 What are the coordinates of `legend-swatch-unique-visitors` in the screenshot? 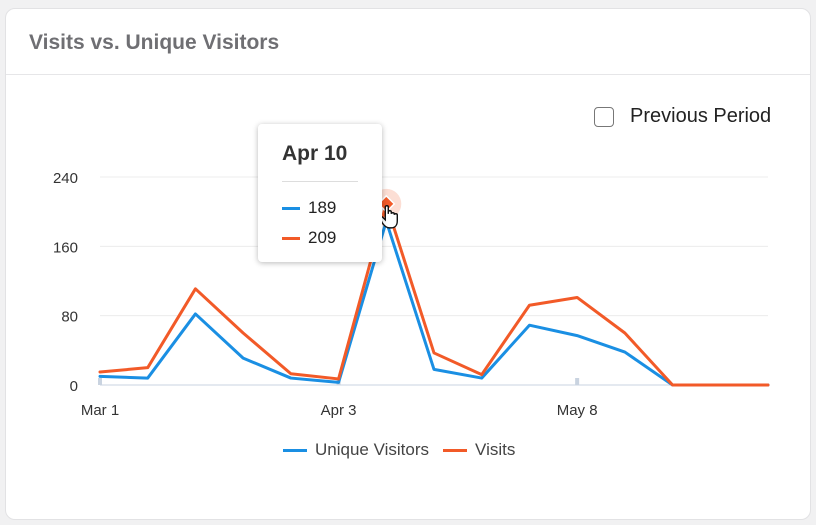 It's located at (295, 450).